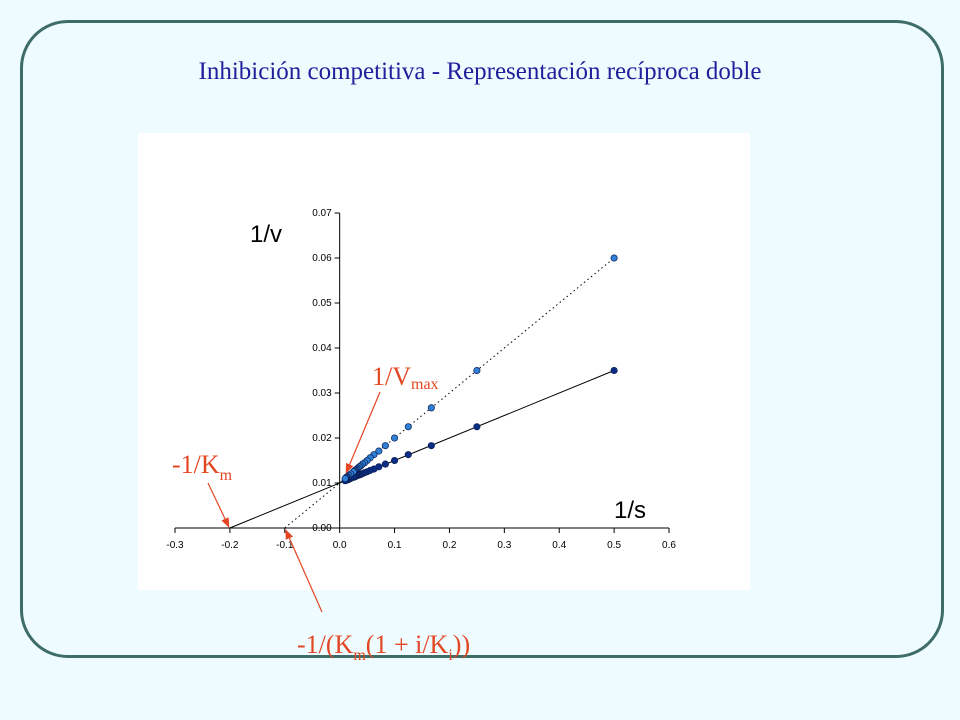 The height and width of the screenshot is (720, 960). Describe the element at coordinates (322, 303) in the screenshot. I see `y-tick-label: 0.05` at that location.